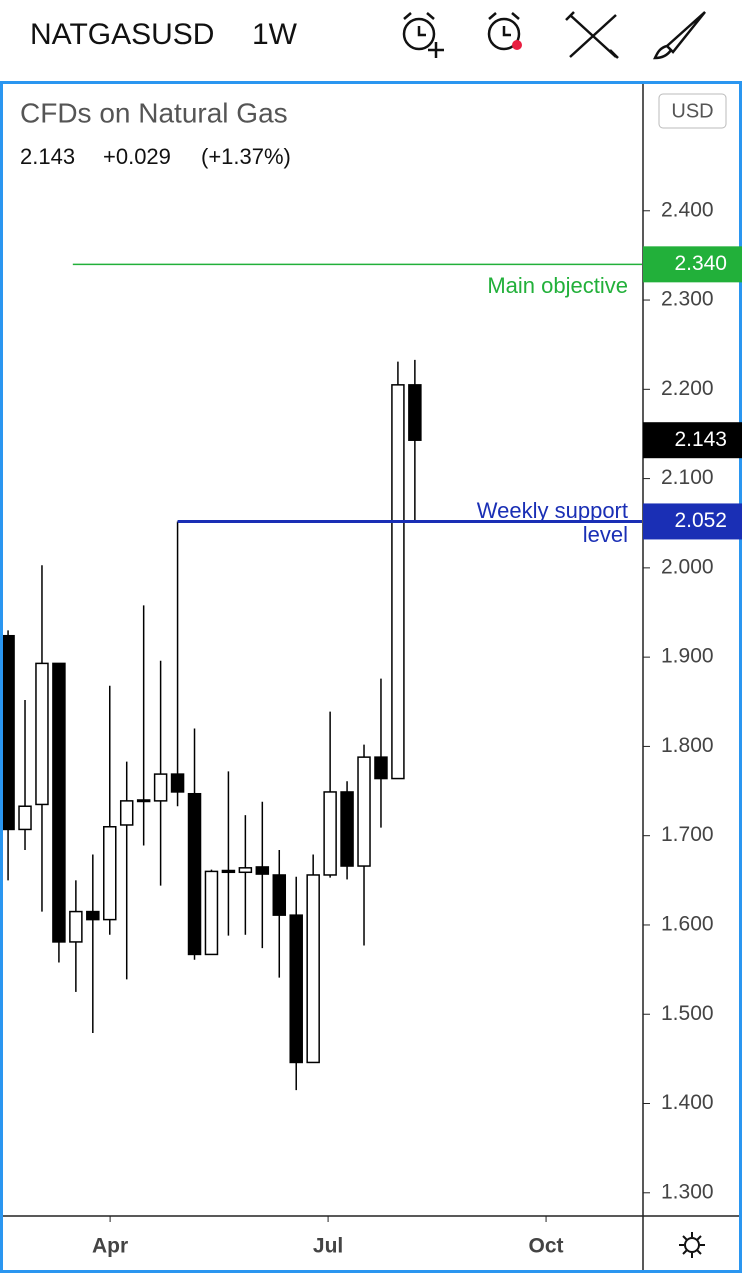  I want to click on y-tick-label: 2.200, so click(687, 388).